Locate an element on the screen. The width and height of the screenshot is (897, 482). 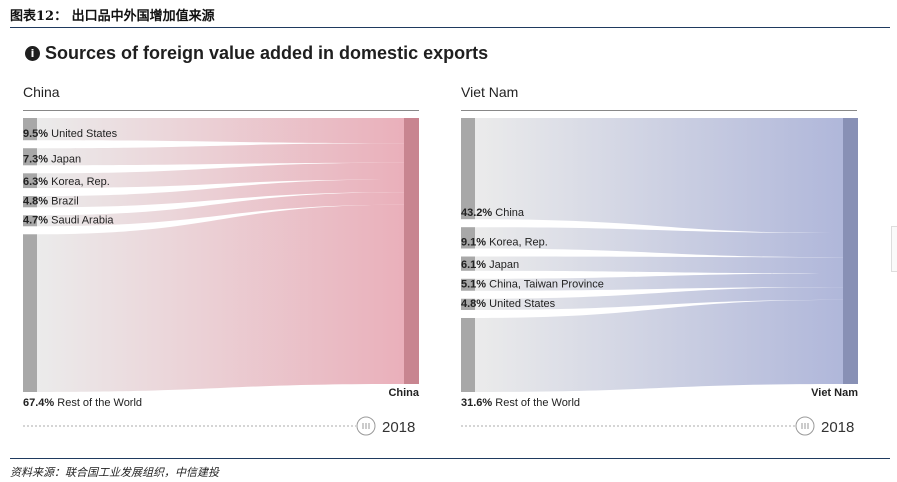
year-label-china: 2018 is located at coordinates (398, 427).